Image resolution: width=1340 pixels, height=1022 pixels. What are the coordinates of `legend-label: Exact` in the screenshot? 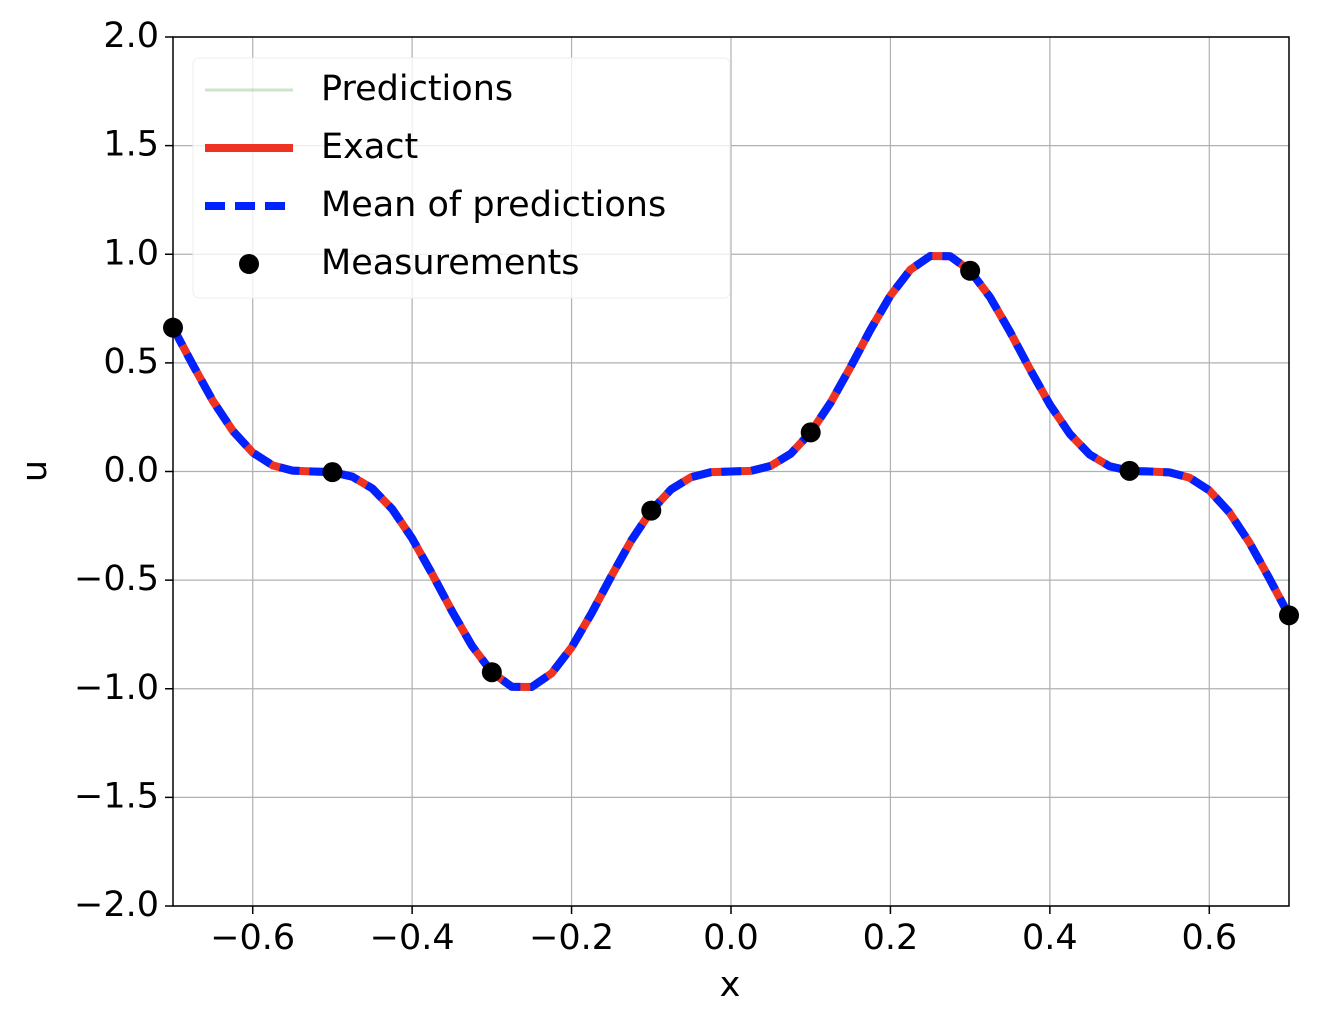 It's located at (369, 147).